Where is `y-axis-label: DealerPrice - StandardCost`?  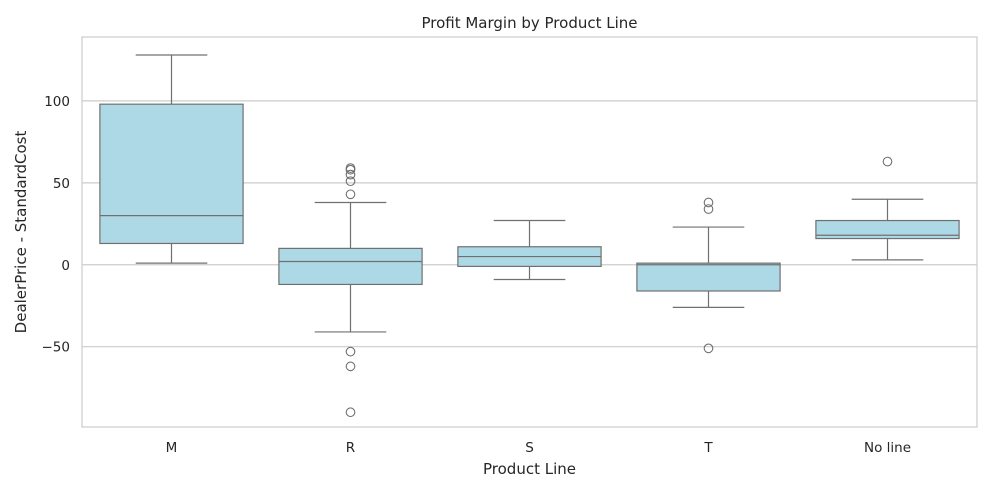
y-axis-label: DealerPrice - StandardCost is located at coordinates (21, 232).